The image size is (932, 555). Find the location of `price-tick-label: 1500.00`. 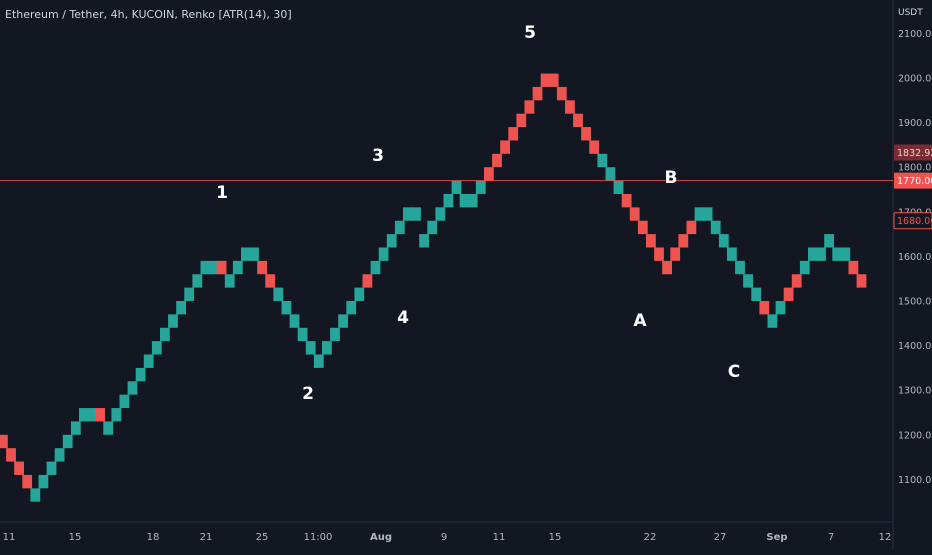

price-tick-label: 1500.00 is located at coordinates (915, 302).